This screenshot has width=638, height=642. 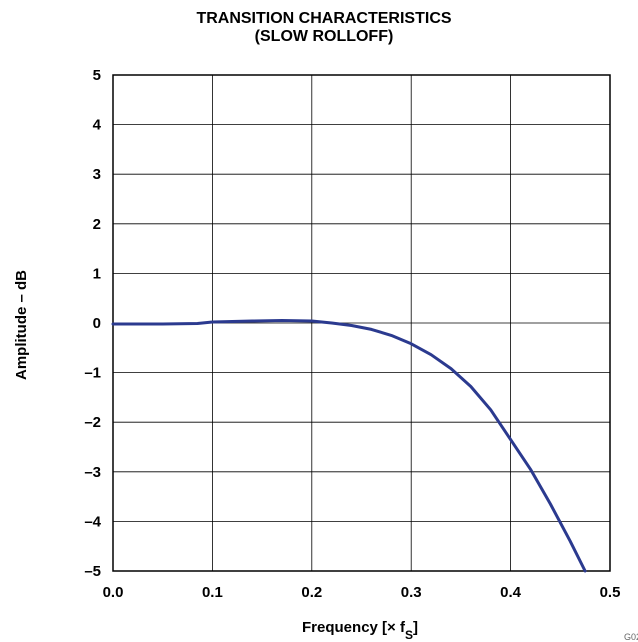 What do you see at coordinates (324, 36) in the screenshot?
I see `chart-subtitle: (SLOW ROLLOFF)` at bounding box center [324, 36].